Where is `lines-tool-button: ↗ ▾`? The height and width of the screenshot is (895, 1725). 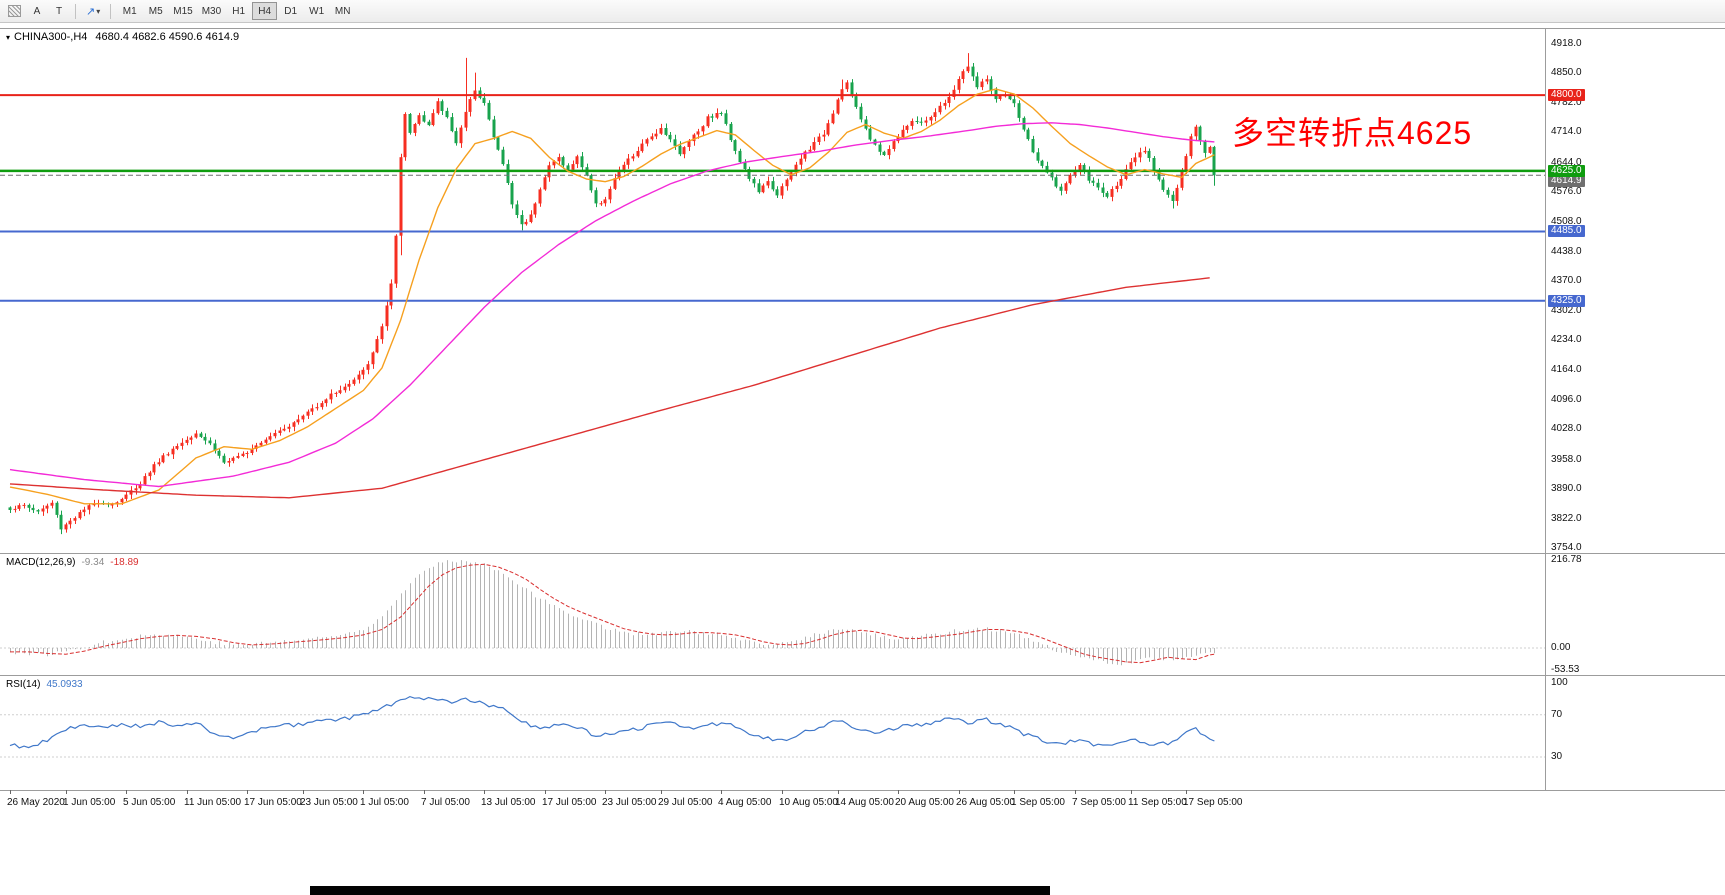 lines-tool-button: ↗ ▾ is located at coordinates (93, 11).